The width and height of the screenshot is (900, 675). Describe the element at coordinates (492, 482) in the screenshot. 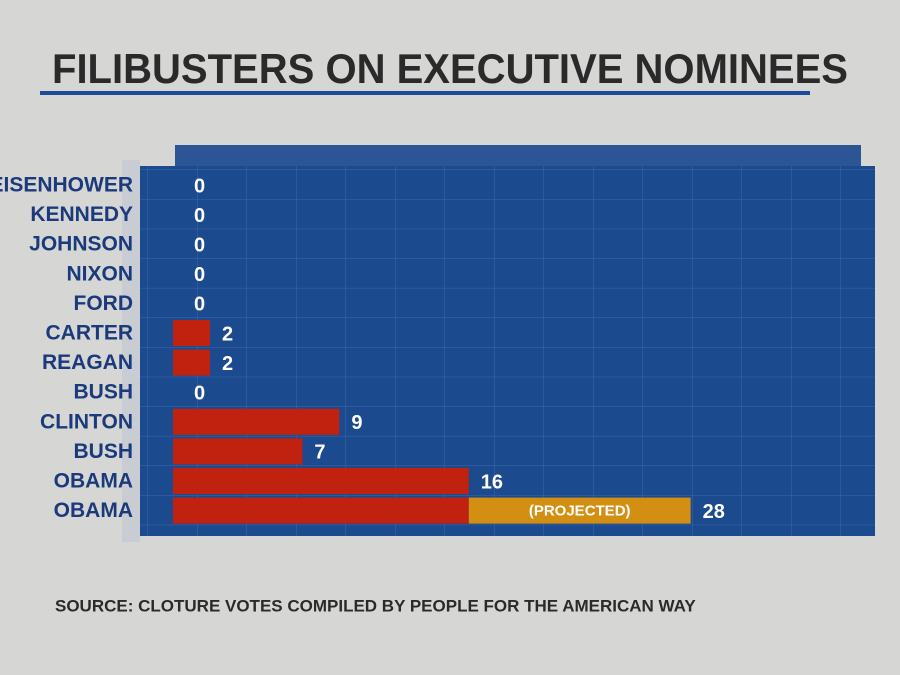

I see `value-label: 16` at that location.